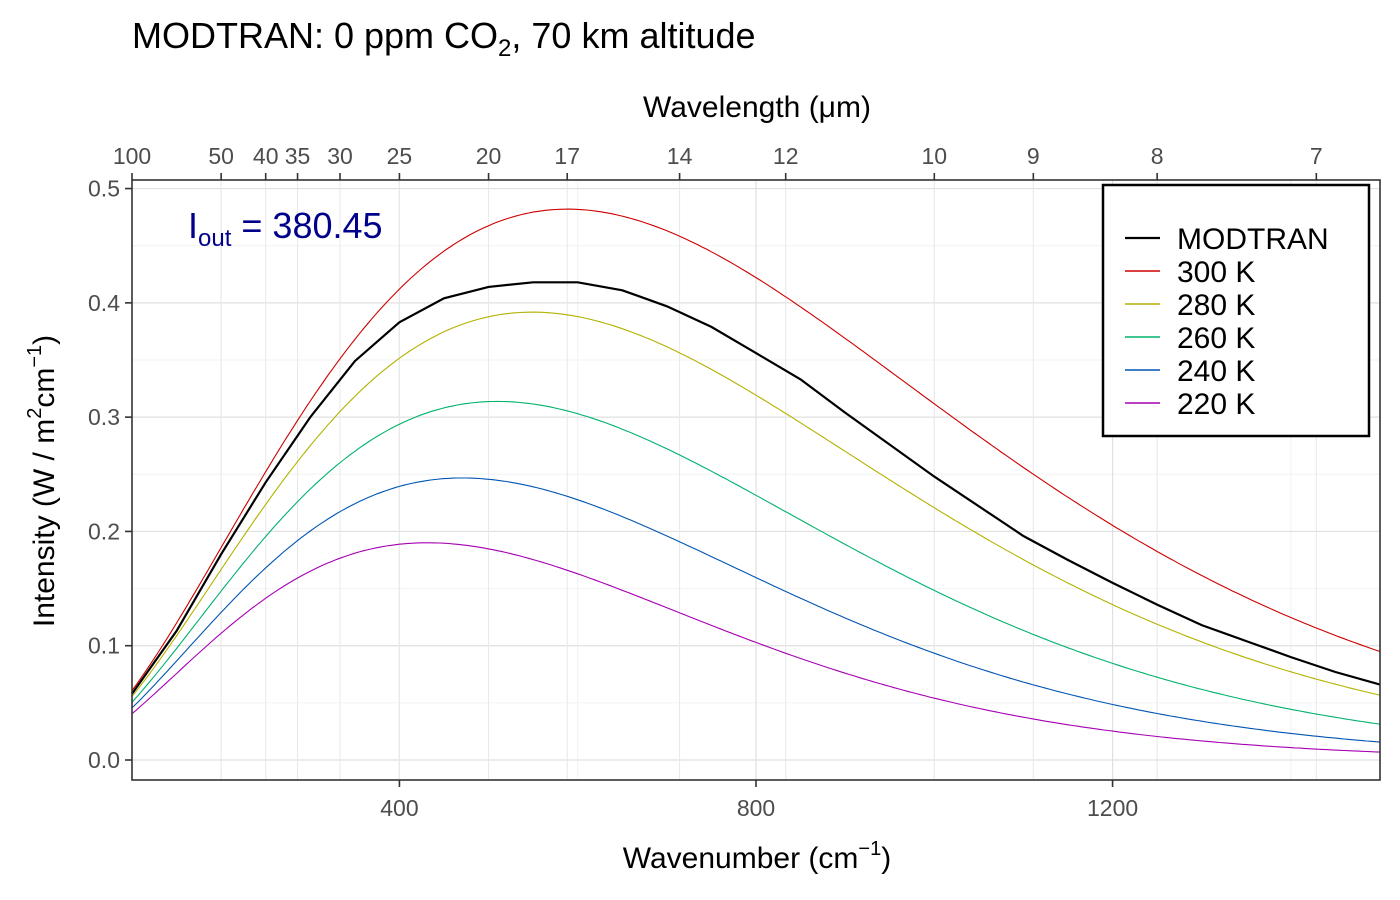 The image size is (1400, 900). What do you see at coordinates (400, 156) in the screenshot?
I see `x2-tick-label: 25` at bounding box center [400, 156].